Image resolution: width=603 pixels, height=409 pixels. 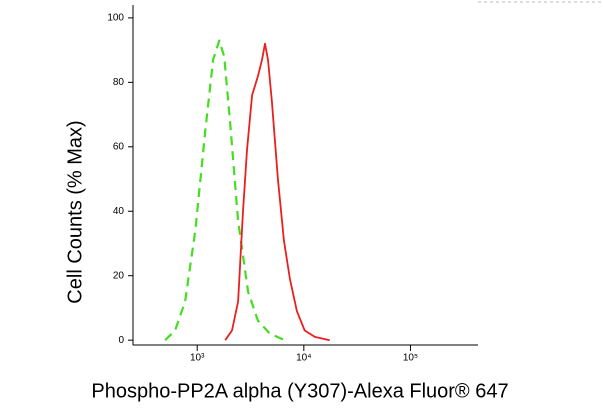 What do you see at coordinates (119, 146) in the screenshot?
I see `y-tick-label: 60` at bounding box center [119, 146].